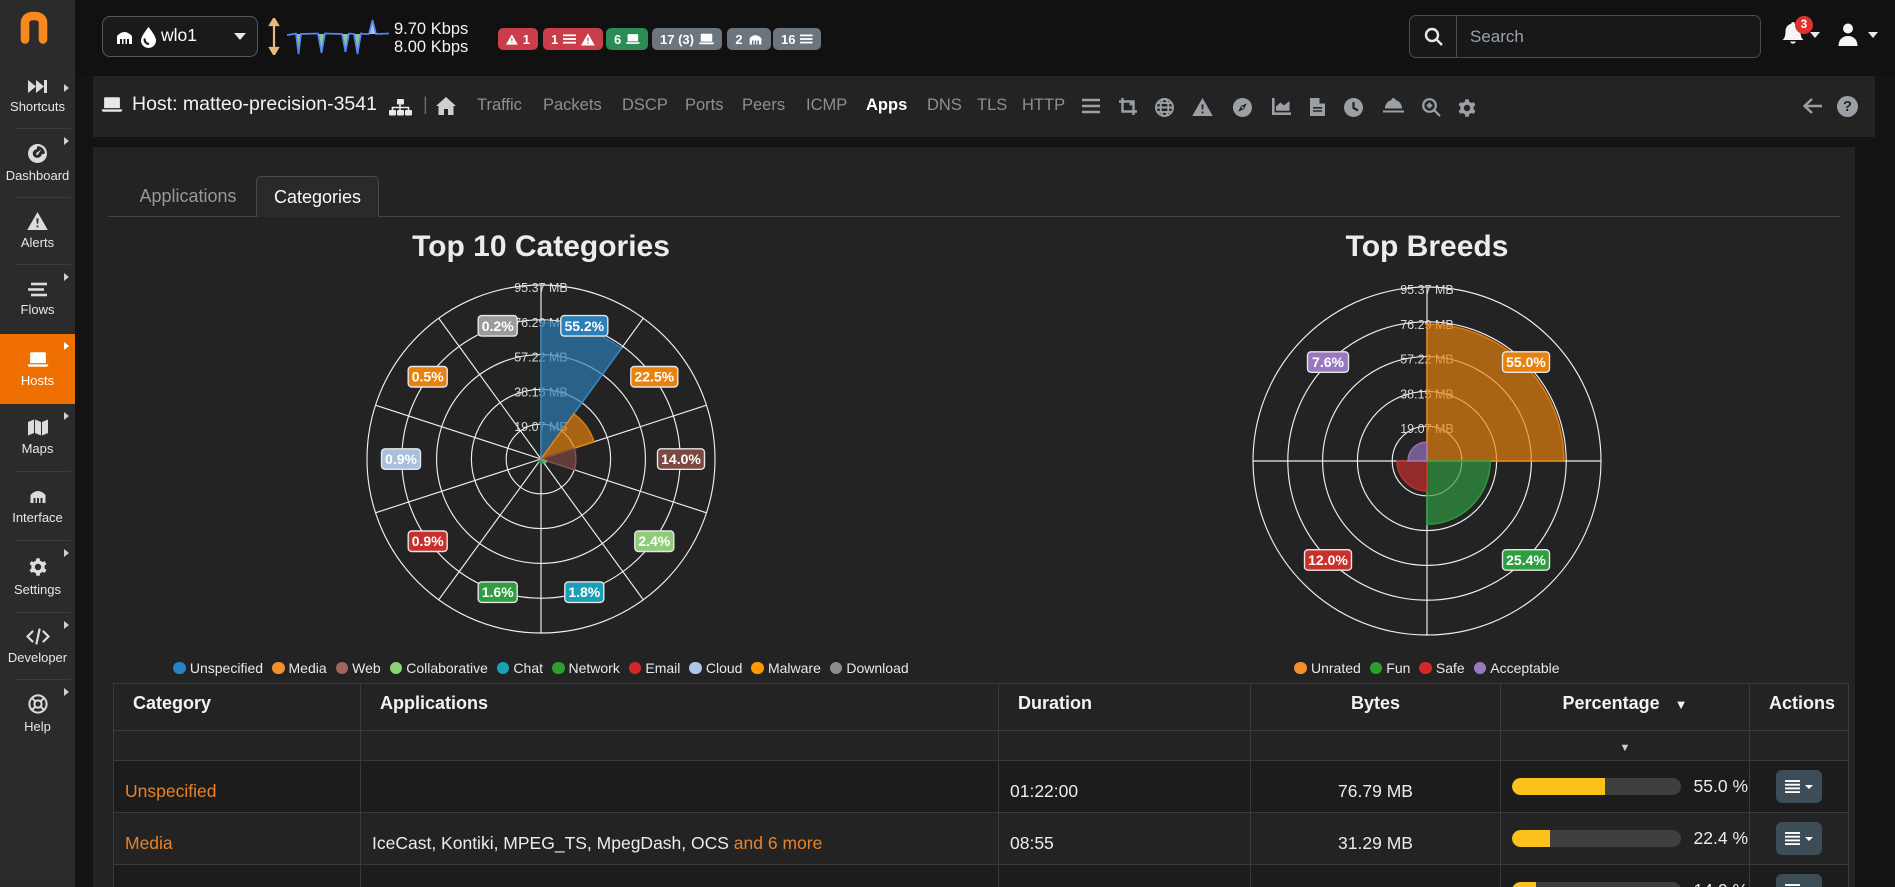  I want to click on svg-text: 0.2%, so click(498, 326).